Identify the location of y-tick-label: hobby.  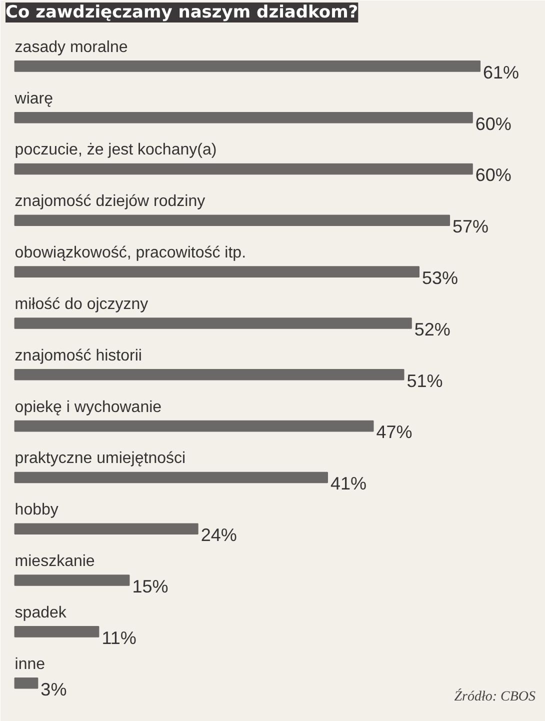
(36, 510).